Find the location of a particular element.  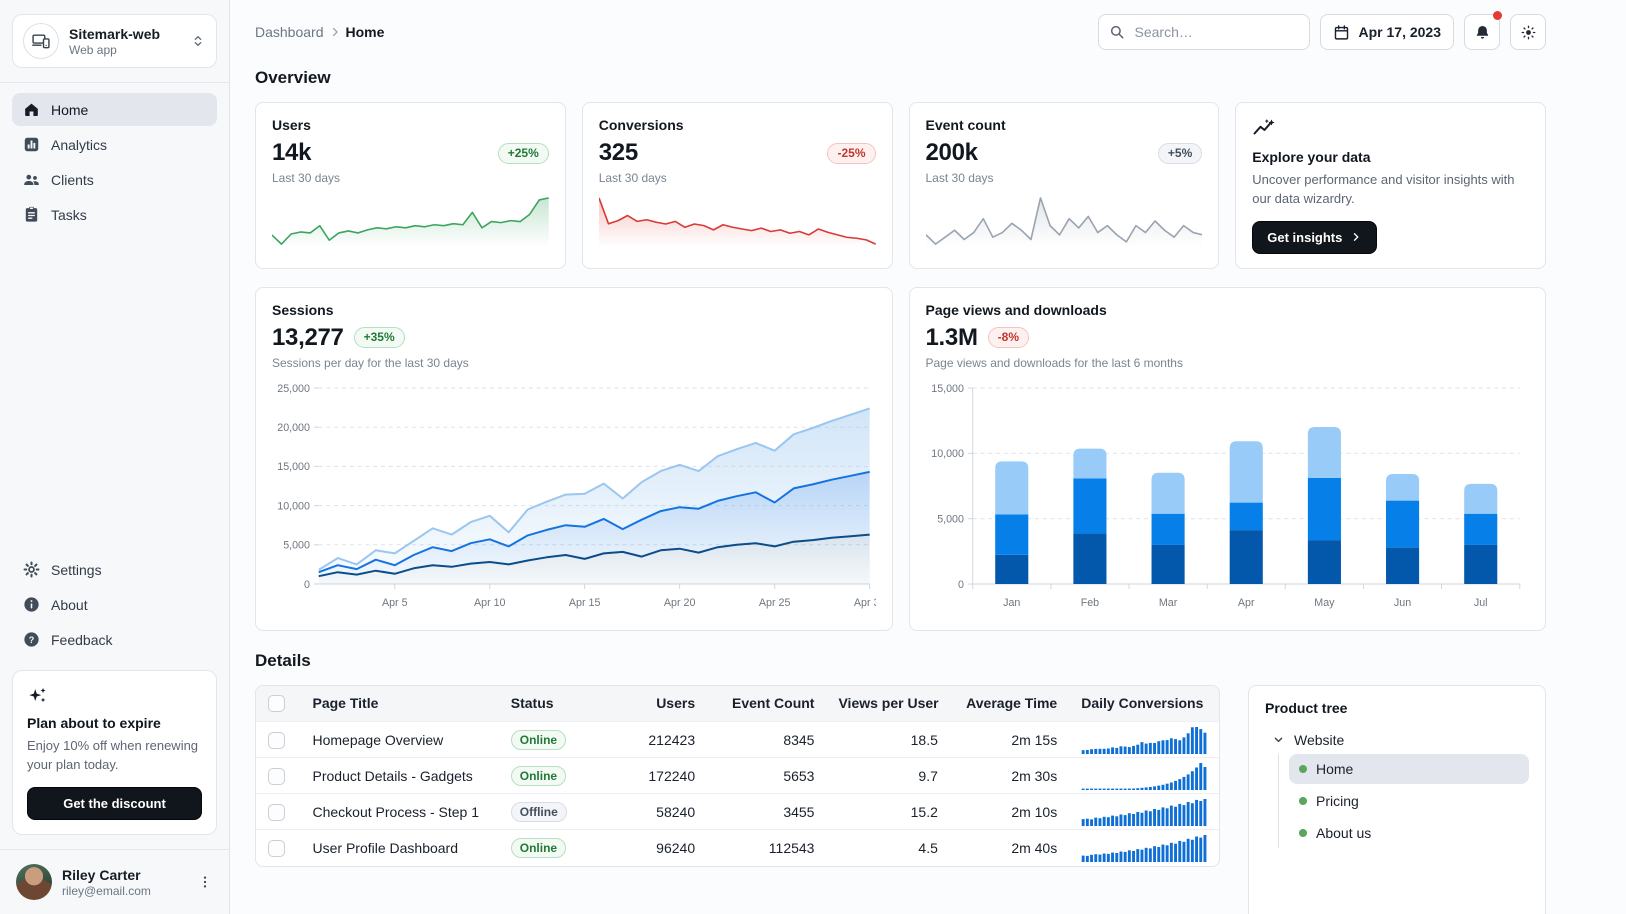

cell-views-per-user: 9.7 is located at coordinates (888, 775).